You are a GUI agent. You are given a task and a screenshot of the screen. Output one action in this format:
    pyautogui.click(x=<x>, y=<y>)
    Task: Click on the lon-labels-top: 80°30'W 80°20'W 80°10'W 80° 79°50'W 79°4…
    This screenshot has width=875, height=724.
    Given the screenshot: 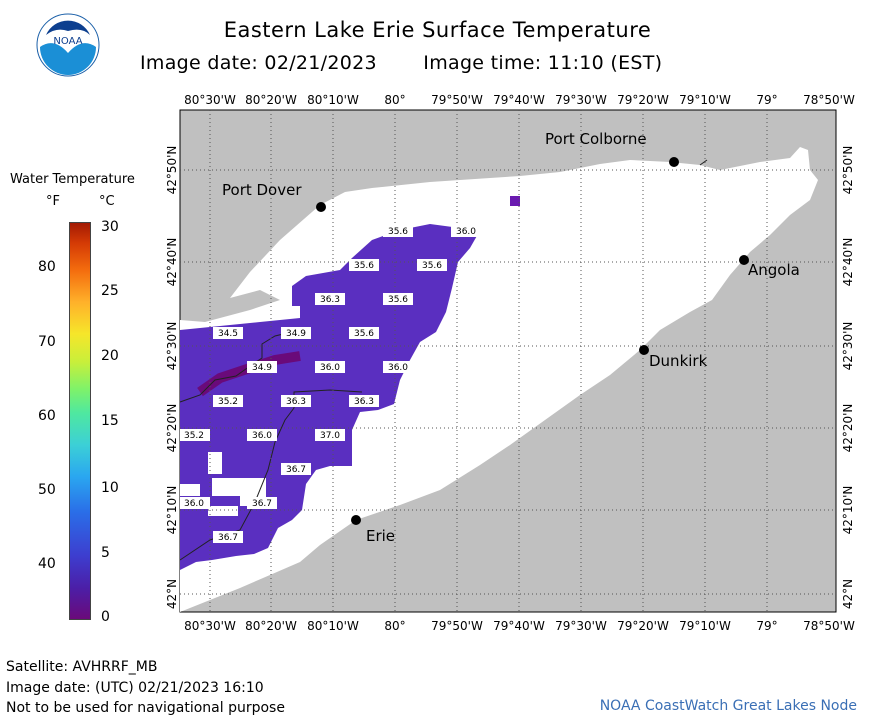 What is the action you would take?
    pyautogui.click(x=519, y=100)
    